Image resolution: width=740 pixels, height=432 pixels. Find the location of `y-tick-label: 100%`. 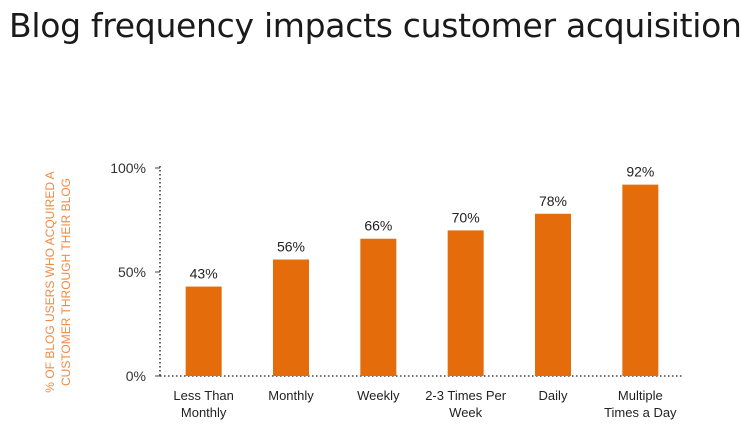

y-tick-label: 100% is located at coordinates (128, 168).